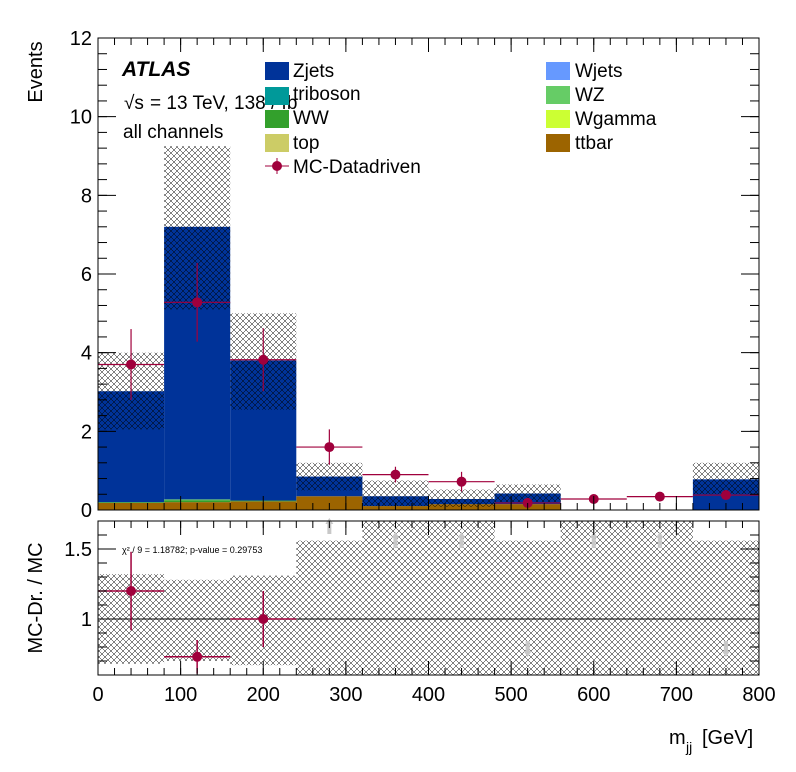  I want to click on y-tick-label-4: 8, so click(86, 196).